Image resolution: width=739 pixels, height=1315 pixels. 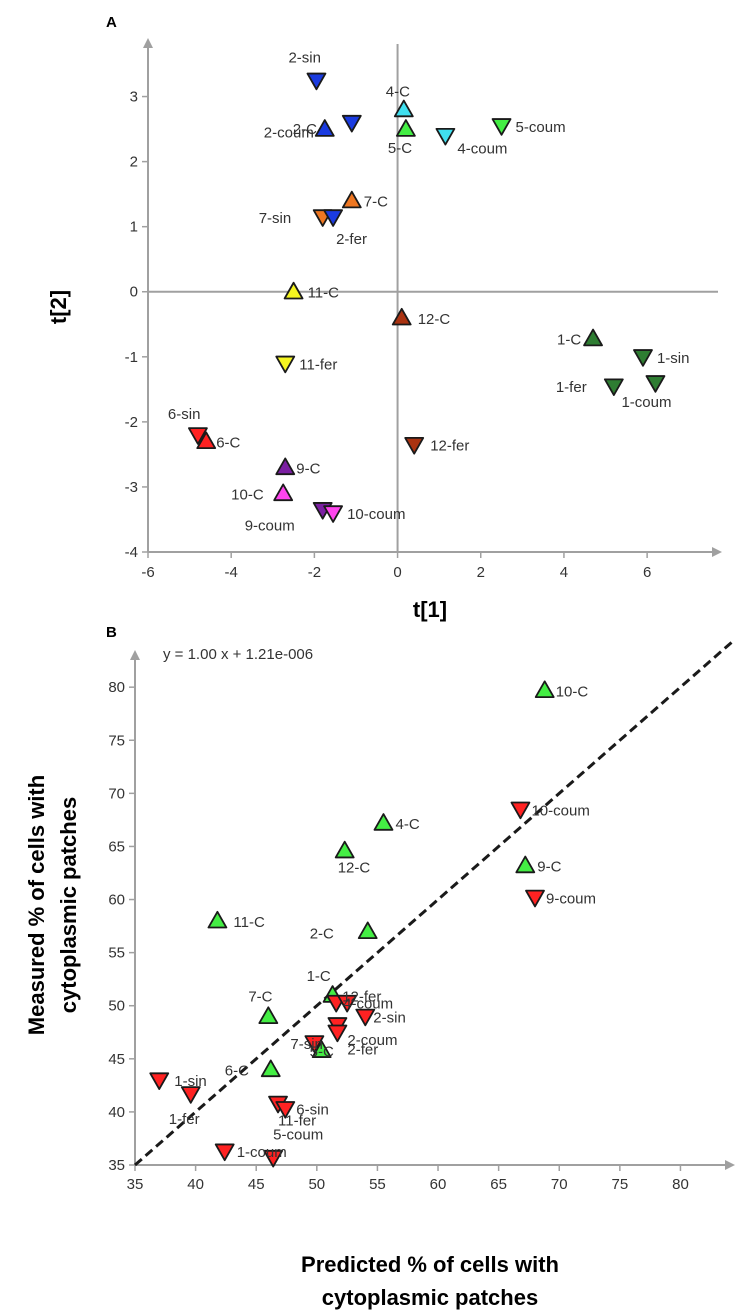 I want to click on panel-a-y-tick-label: 3, so click(x=134, y=97).